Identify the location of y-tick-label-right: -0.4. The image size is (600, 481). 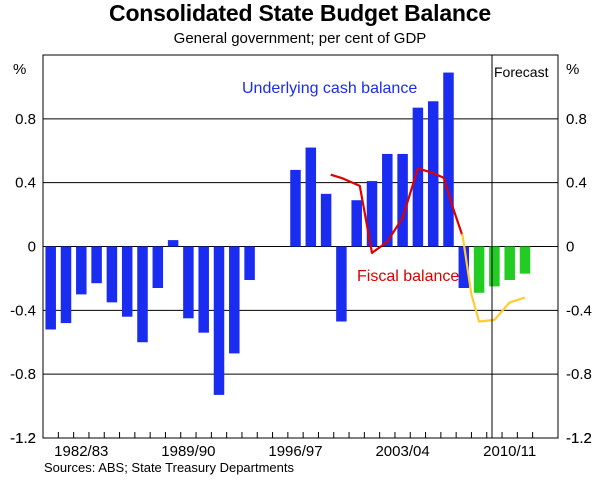
(579, 310).